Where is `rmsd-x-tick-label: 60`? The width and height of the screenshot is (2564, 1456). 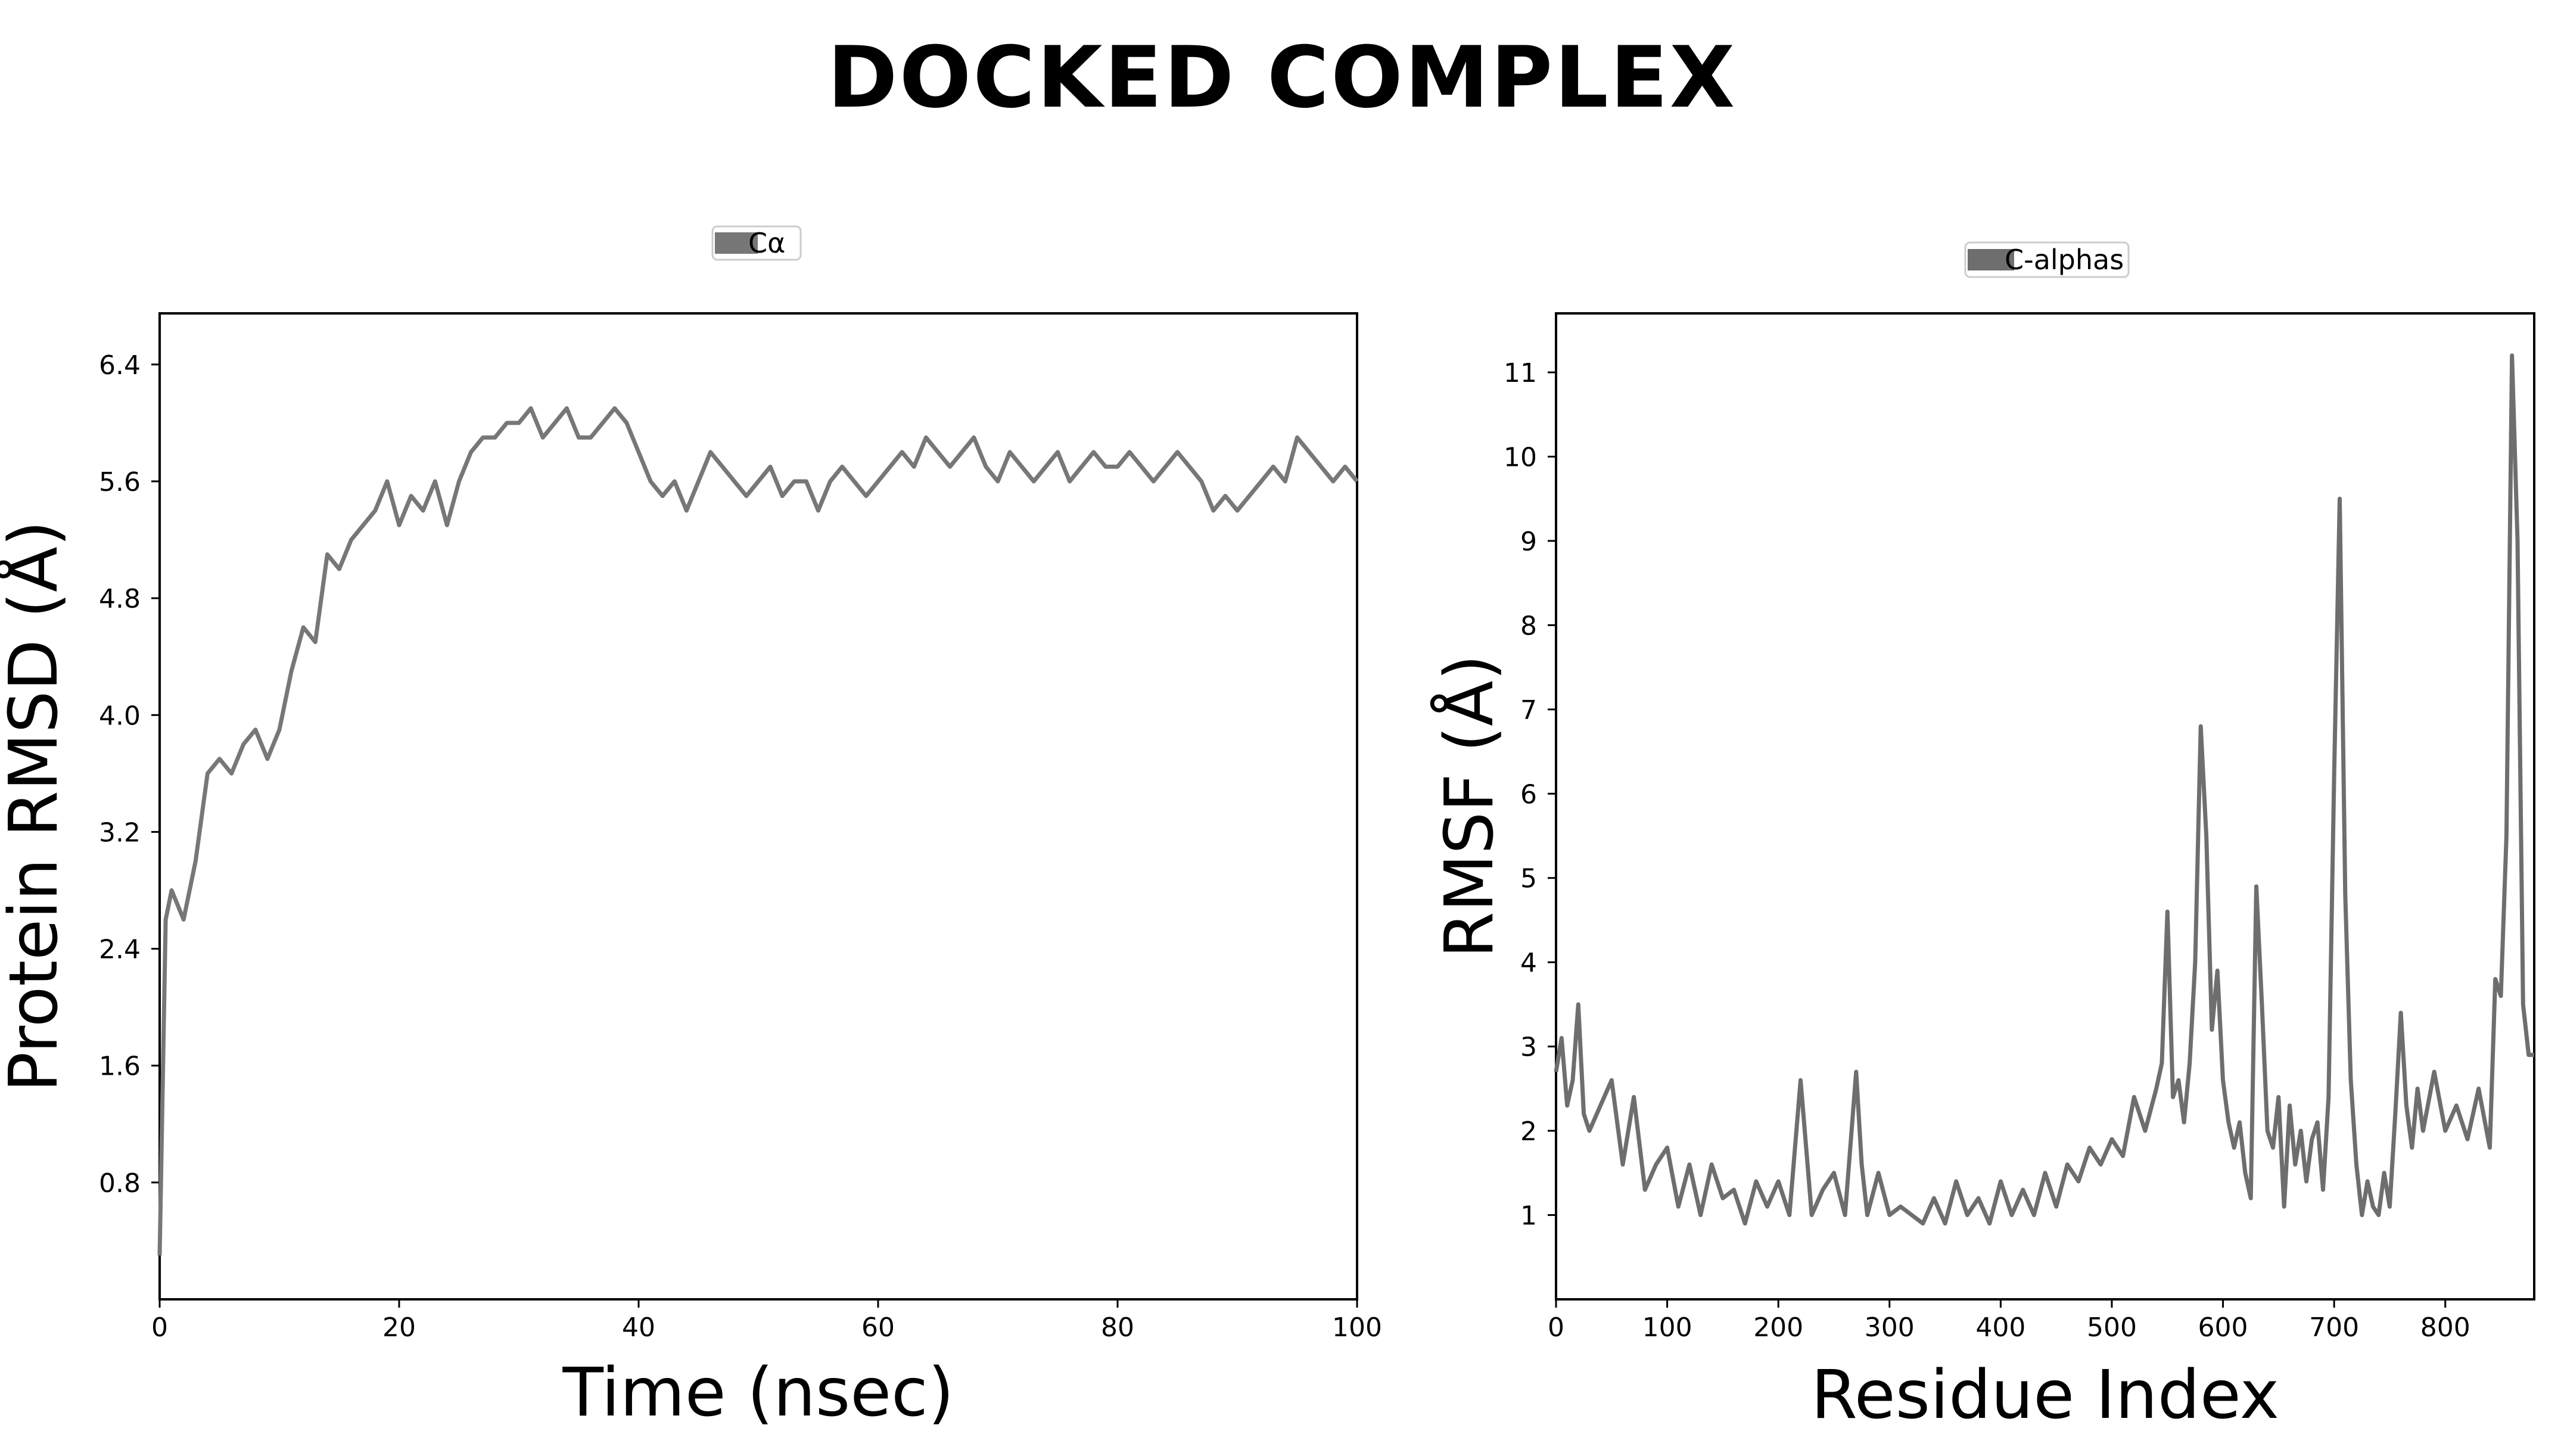
rmsd-x-tick-label: 60 is located at coordinates (878, 1327).